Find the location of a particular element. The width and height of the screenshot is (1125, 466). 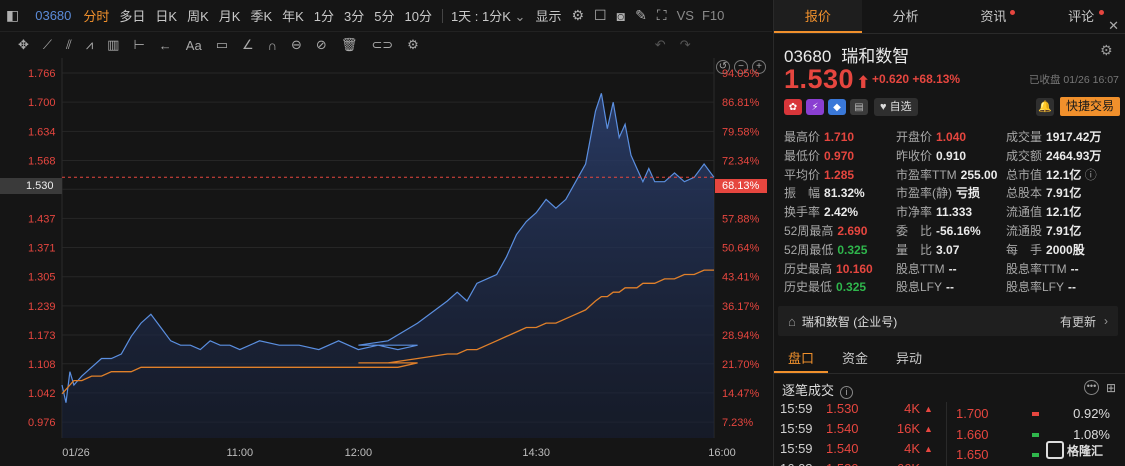

zoom-out-icon: − is located at coordinates (741, 67).